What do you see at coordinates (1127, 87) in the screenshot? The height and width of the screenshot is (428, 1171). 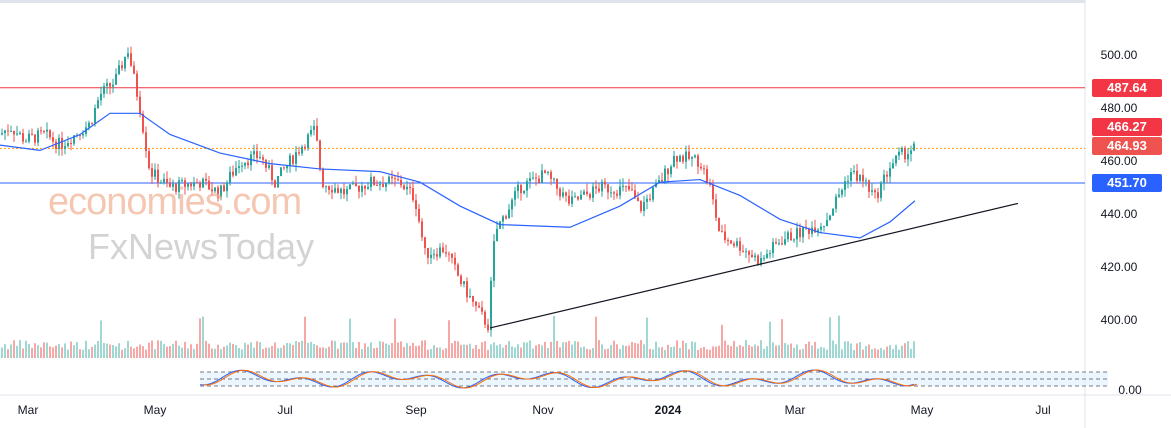 I see `price-tag: 487.64` at bounding box center [1127, 87].